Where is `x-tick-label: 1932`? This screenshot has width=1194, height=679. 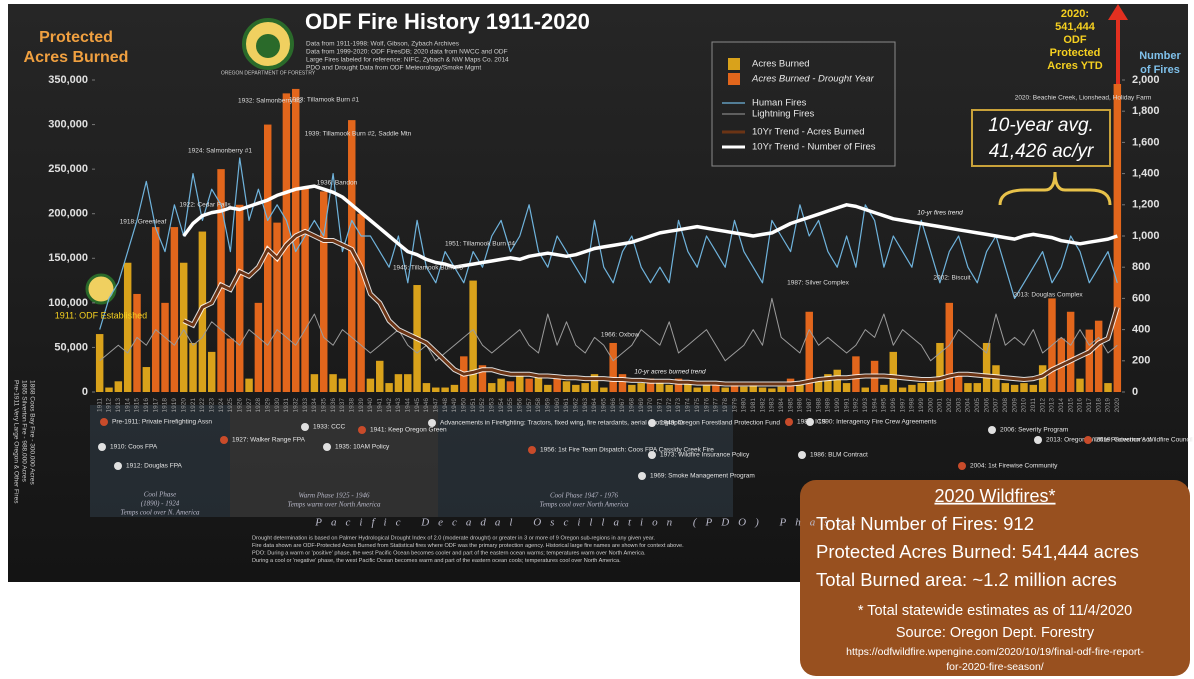
x-tick-label: 1932 is located at coordinates (295, 405).